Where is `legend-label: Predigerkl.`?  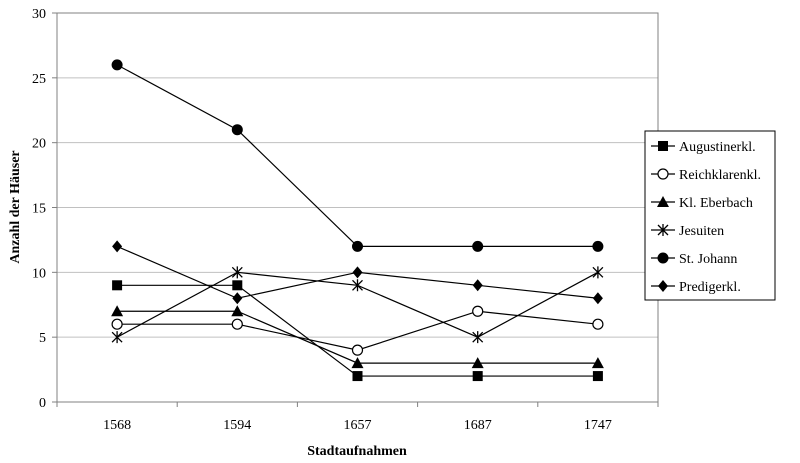
legend-label: Predigerkl. is located at coordinates (710, 287).